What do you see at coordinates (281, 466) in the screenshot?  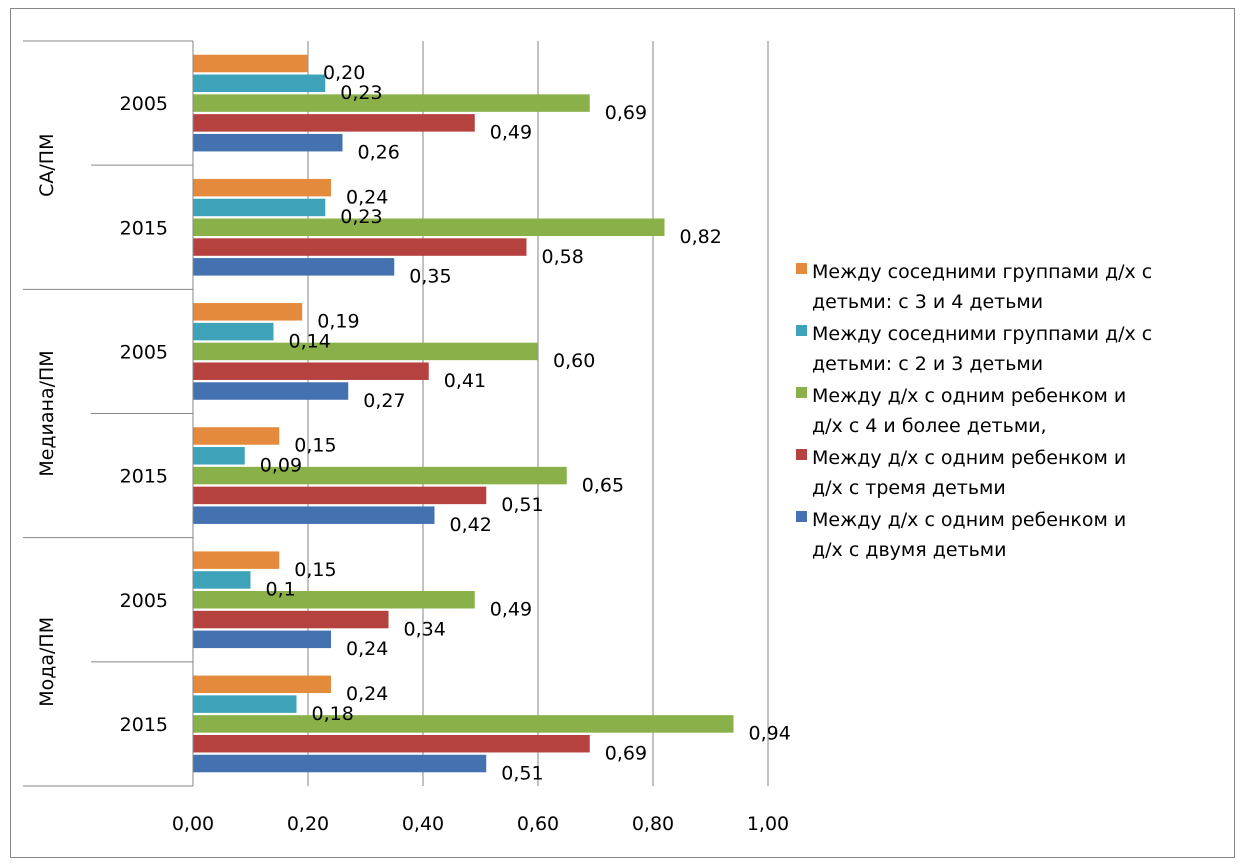 I see `data-label: 0,09` at bounding box center [281, 466].